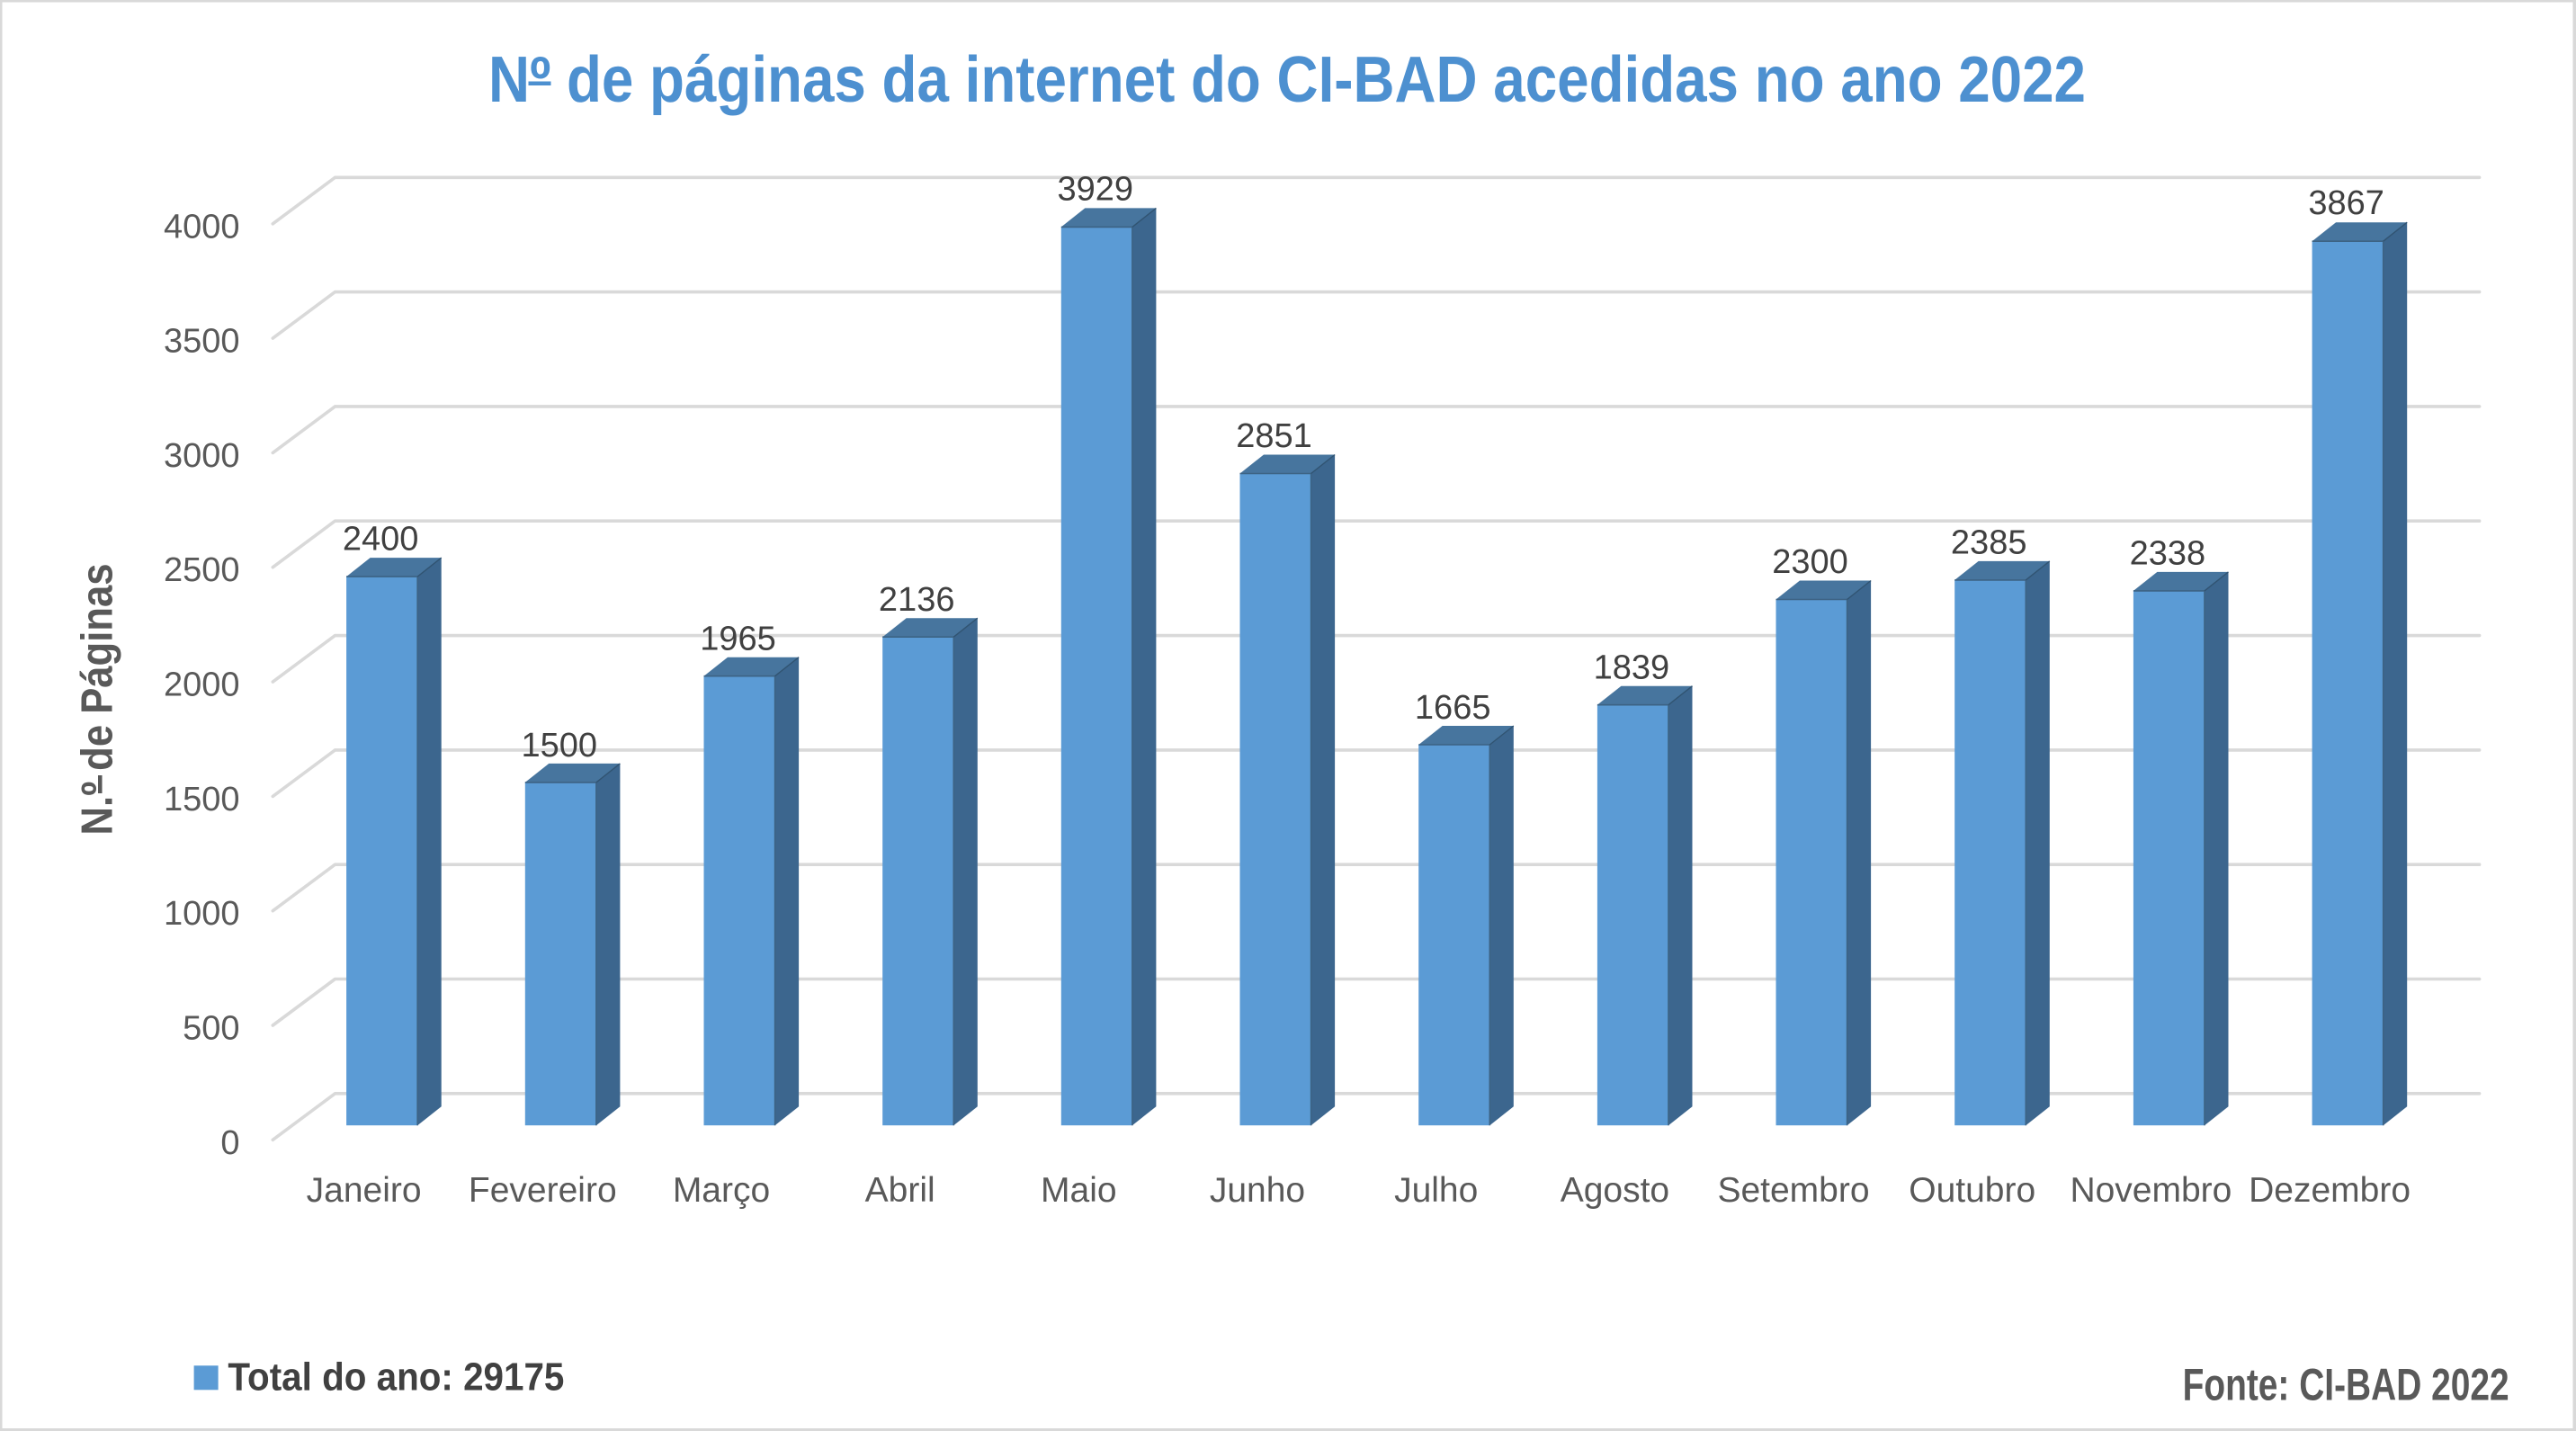 The width and height of the screenshot is (2576, 1431). What do you see at coordinates (202, 914) in the screenshot?
I see `svg-text: 1000` at bounding box center [202, 914].